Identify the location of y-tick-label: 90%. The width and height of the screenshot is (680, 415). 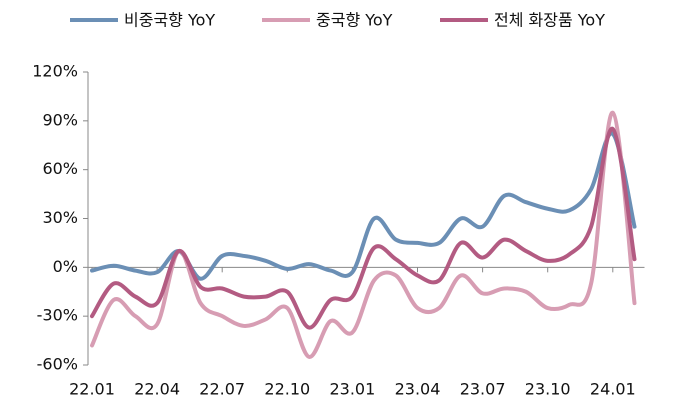
(60, 119).